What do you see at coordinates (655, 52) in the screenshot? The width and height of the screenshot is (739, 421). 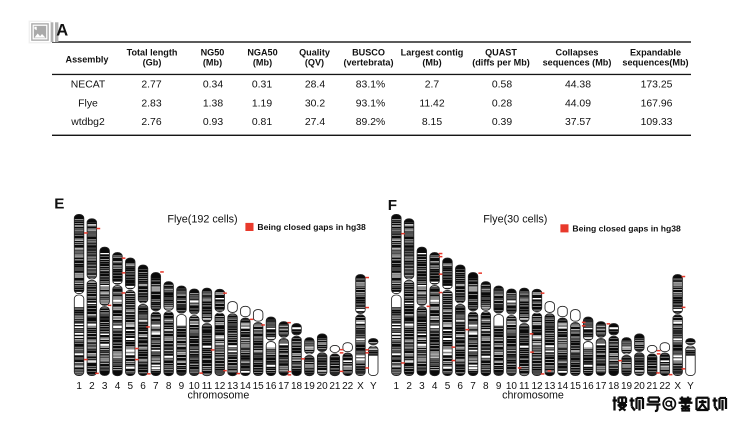 I see `svg-text: Expandable` at bounding box center [655, 52].